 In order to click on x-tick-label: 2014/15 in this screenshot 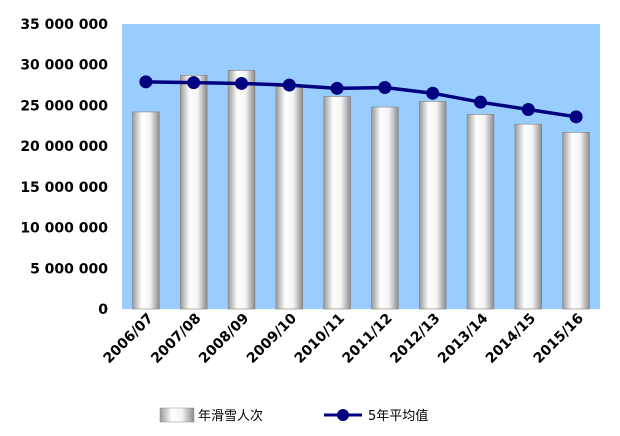, I will do `click(511, 339)`.